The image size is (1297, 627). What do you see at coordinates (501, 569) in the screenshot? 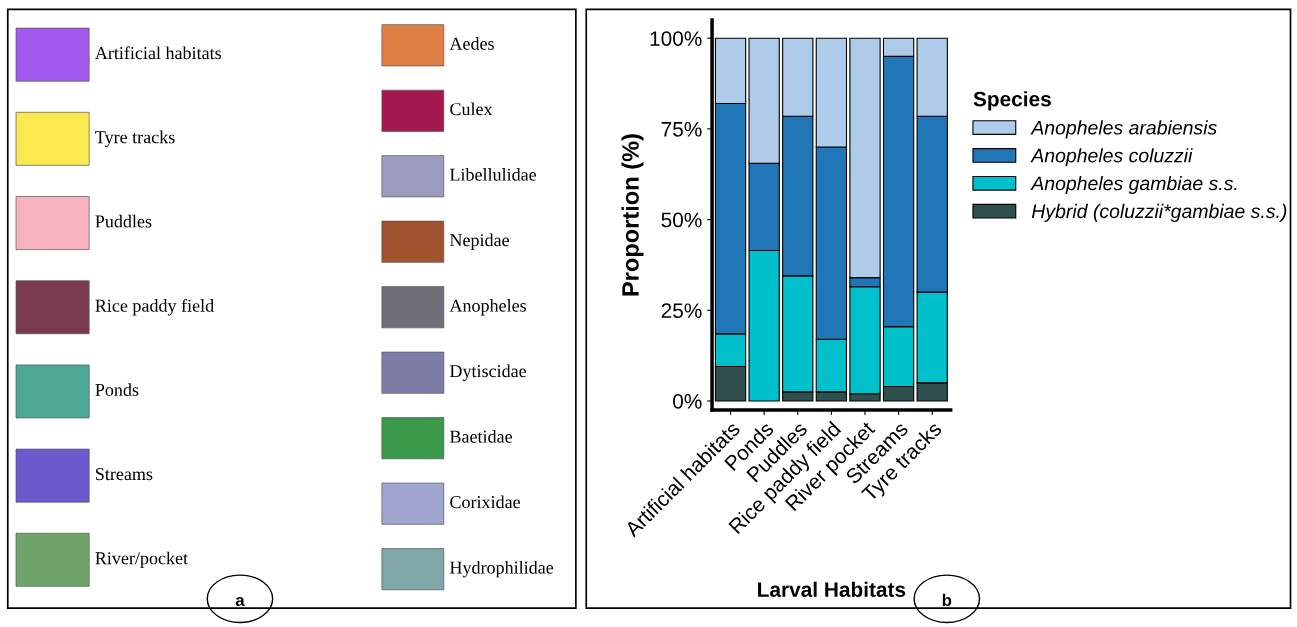
I see `category-label: Hydrophilidae` at bounding box center [501, 569].